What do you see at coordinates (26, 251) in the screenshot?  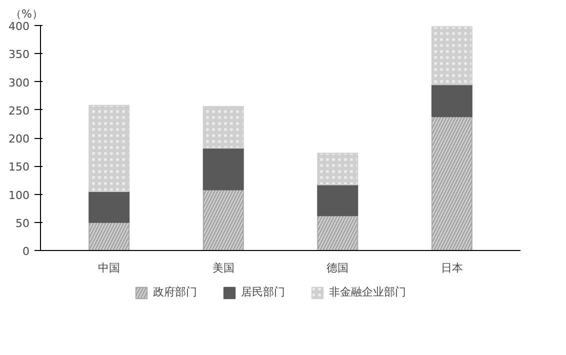 I see `y-tick-label: 0` at bounding box center [26, 251].